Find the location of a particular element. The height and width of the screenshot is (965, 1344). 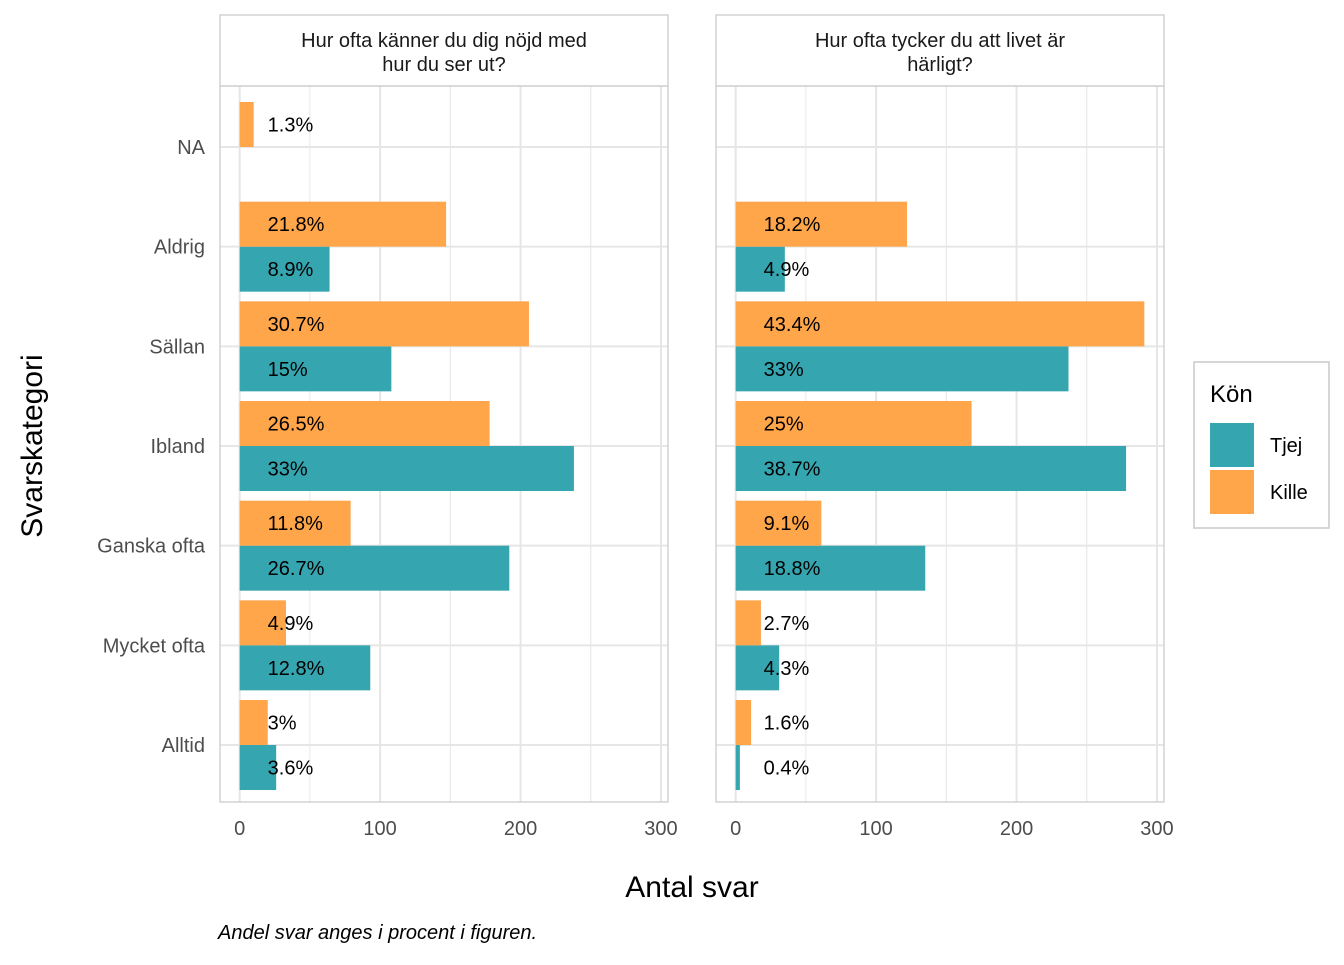

bar-label-tjej: 4.9% is located at coordinates (787, 270).